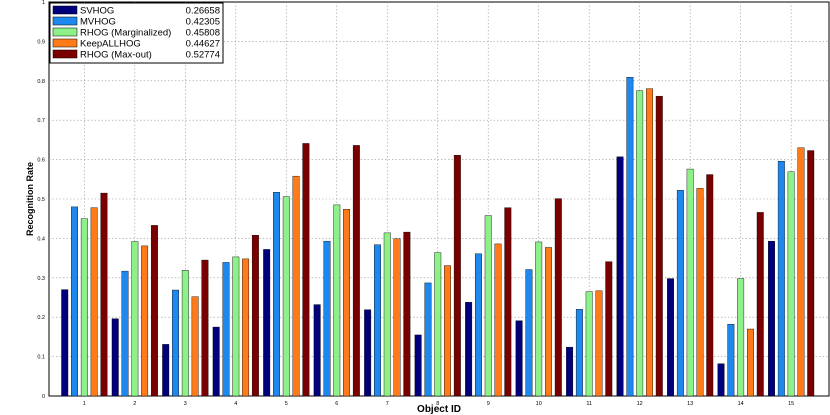 Image resolution: width=830 pixels, height=415 pixels. I want to click on x-tick-label: 5, so click(286, 404).